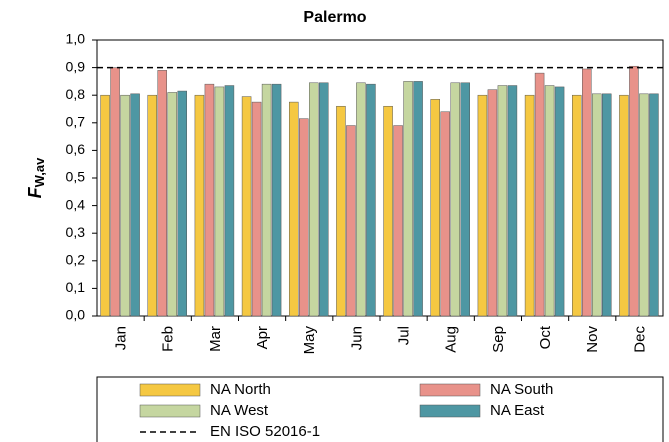 The image size is (669, 442). I want to click on x-tick-label: Oct, so click(545, 337).